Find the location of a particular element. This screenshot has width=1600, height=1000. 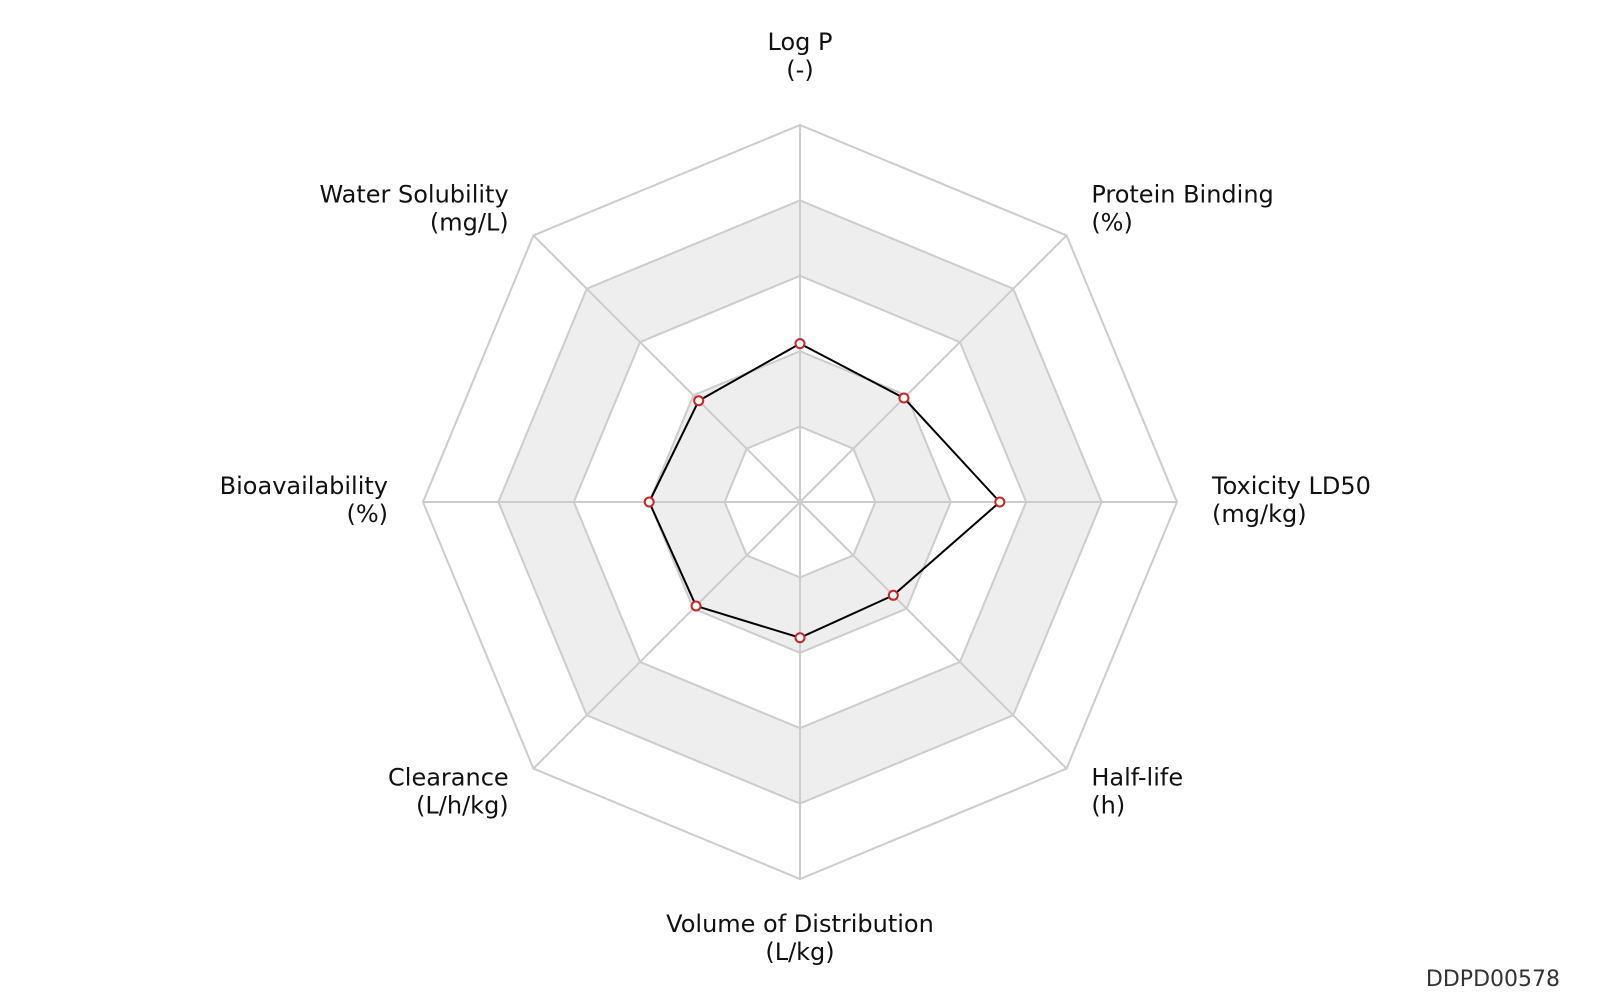

axis-label-1: Protein Binding is located at coordinates (1182, 195).